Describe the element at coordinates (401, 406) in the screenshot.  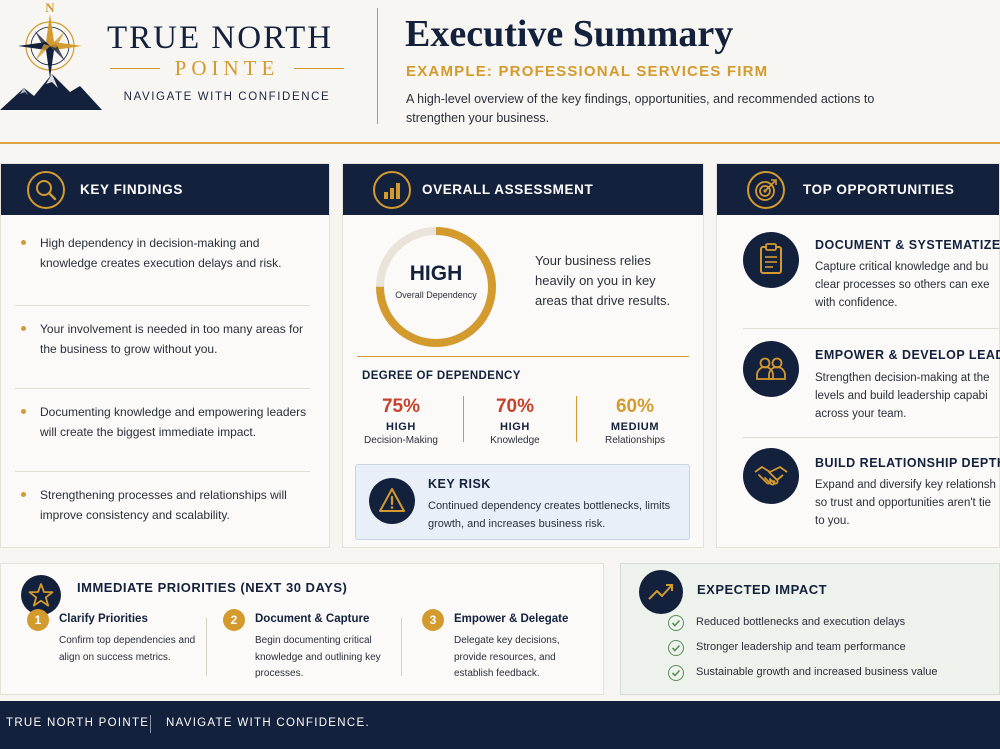
I see `metric-percent: 75%` at that location.